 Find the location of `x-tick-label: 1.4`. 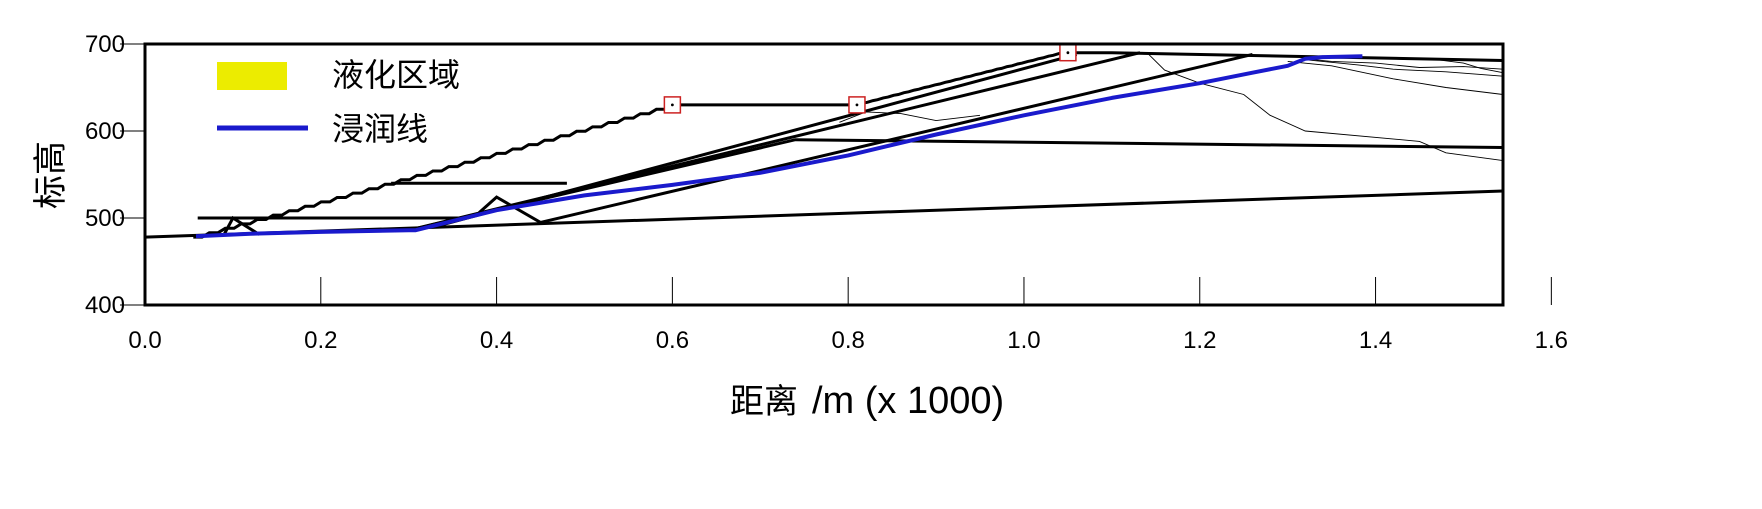

x-tick-label: 1.4 is located at coordinates (1375, 340).